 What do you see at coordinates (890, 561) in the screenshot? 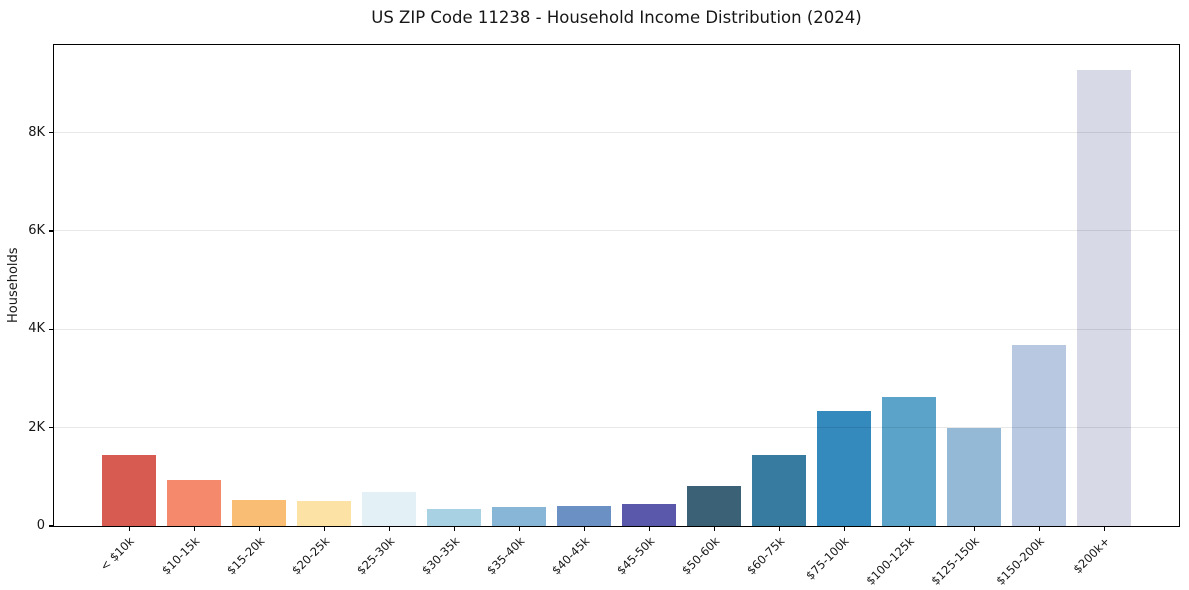
I see `x-tick-label: $100-125k` at bounding box center [890, 561].